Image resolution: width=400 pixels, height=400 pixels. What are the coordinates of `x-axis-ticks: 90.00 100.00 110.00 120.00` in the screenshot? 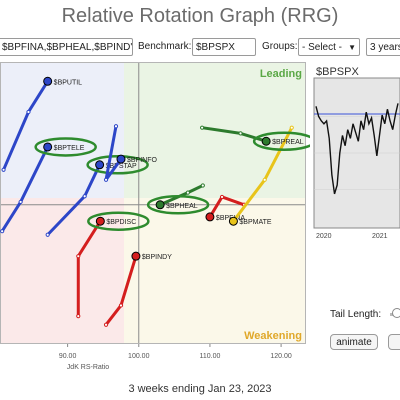 It's located at (175, 352).